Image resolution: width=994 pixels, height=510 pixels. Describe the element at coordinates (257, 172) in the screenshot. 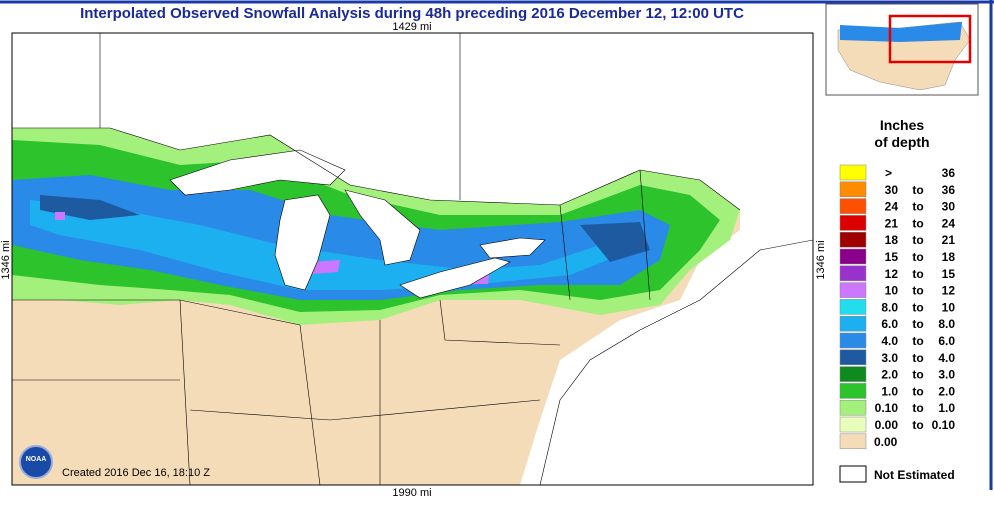

I see `lake-superior` at that location.